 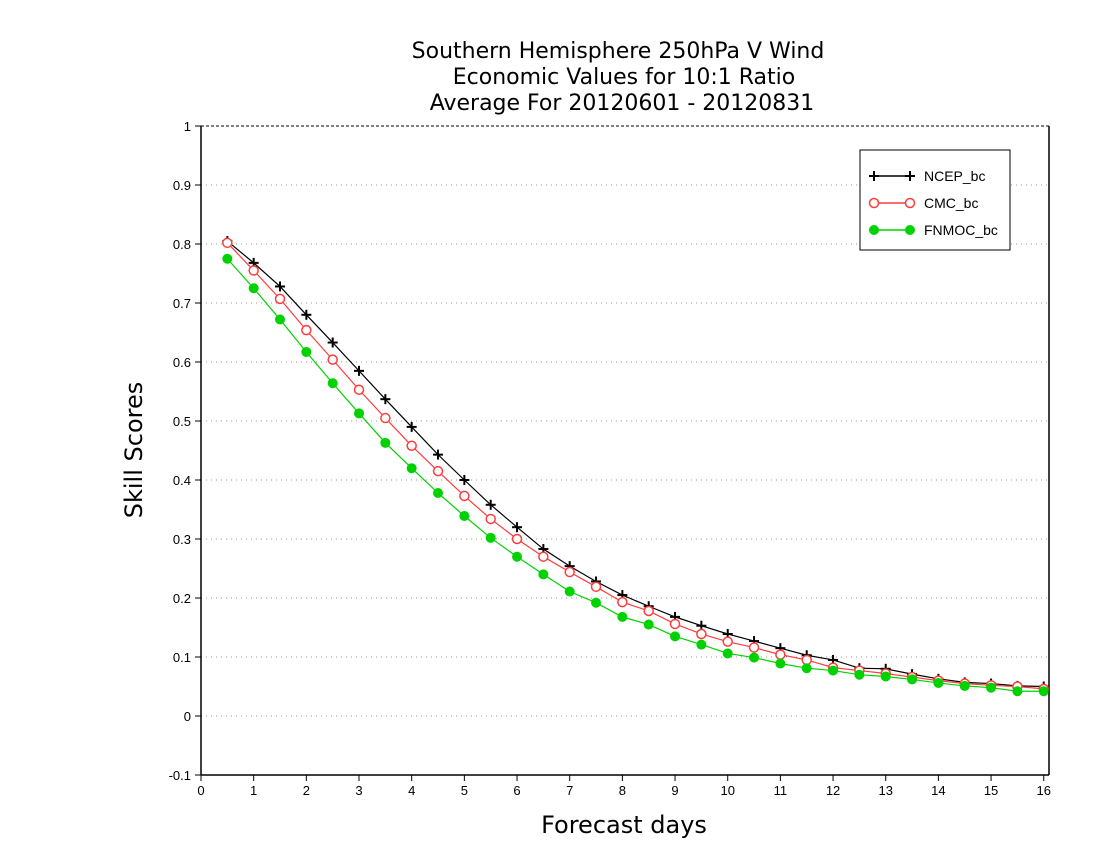 I want to click on y-tick-label: 0.5, so click(x=182, y=421).